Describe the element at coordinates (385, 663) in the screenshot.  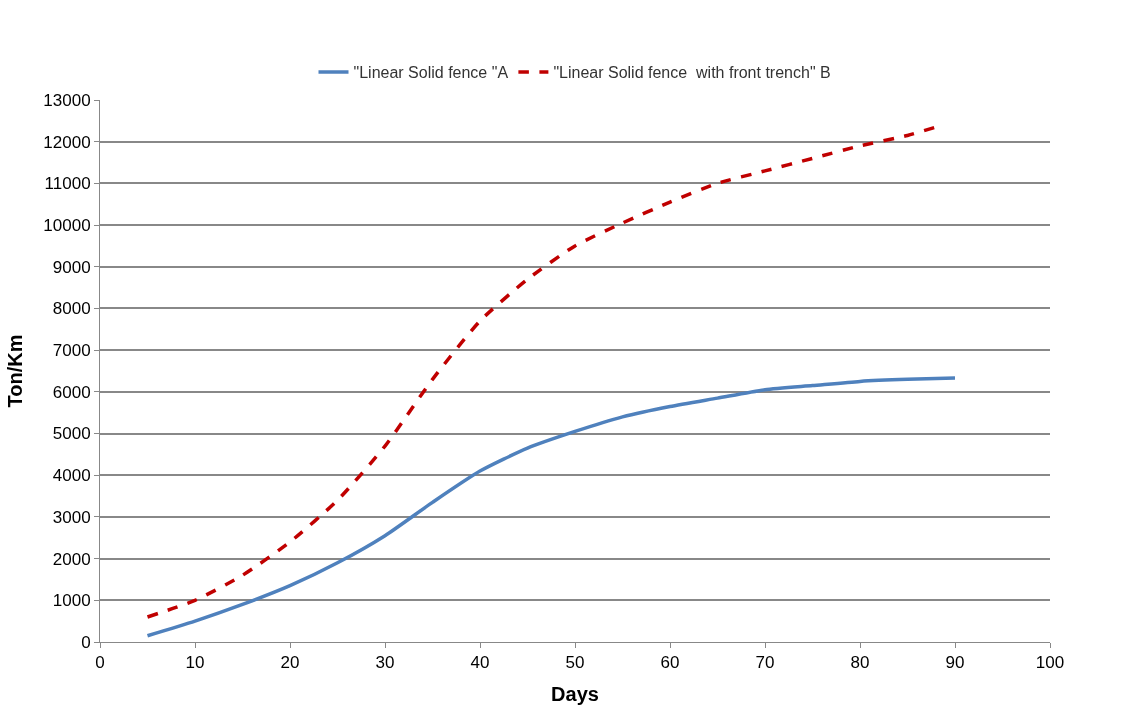
I see `x-tick-label: 30` at that location.